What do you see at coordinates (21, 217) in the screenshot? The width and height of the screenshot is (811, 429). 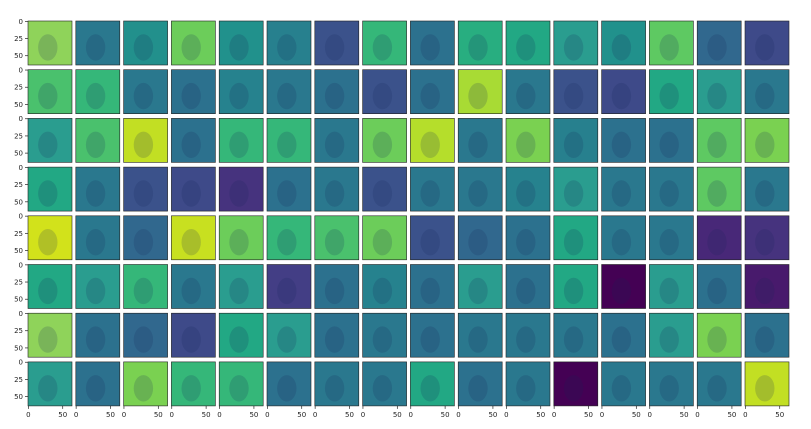 I see `y-tick-label: 0` at bounding box center [21, 217].